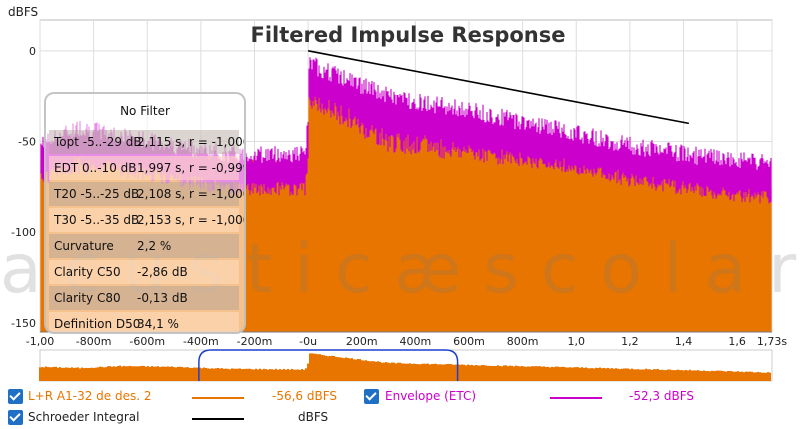 This screenshot has height=429, width=800. I want to click on legend-schroeder-swatch, so click(218, 419).